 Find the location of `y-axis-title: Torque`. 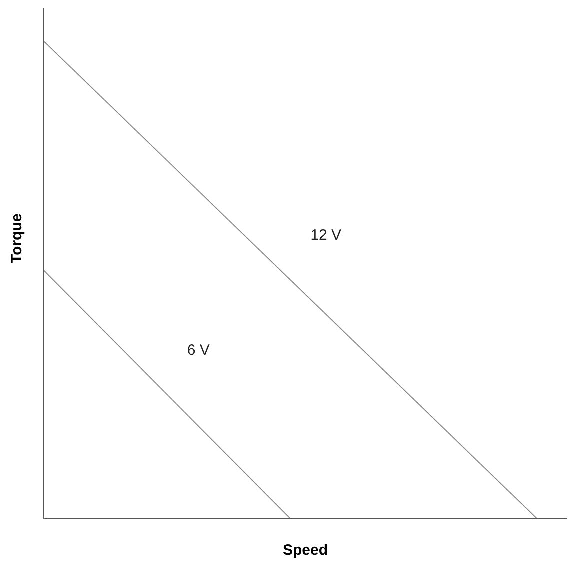

y-axis-title: Torque is located at coordinates (17, 239).